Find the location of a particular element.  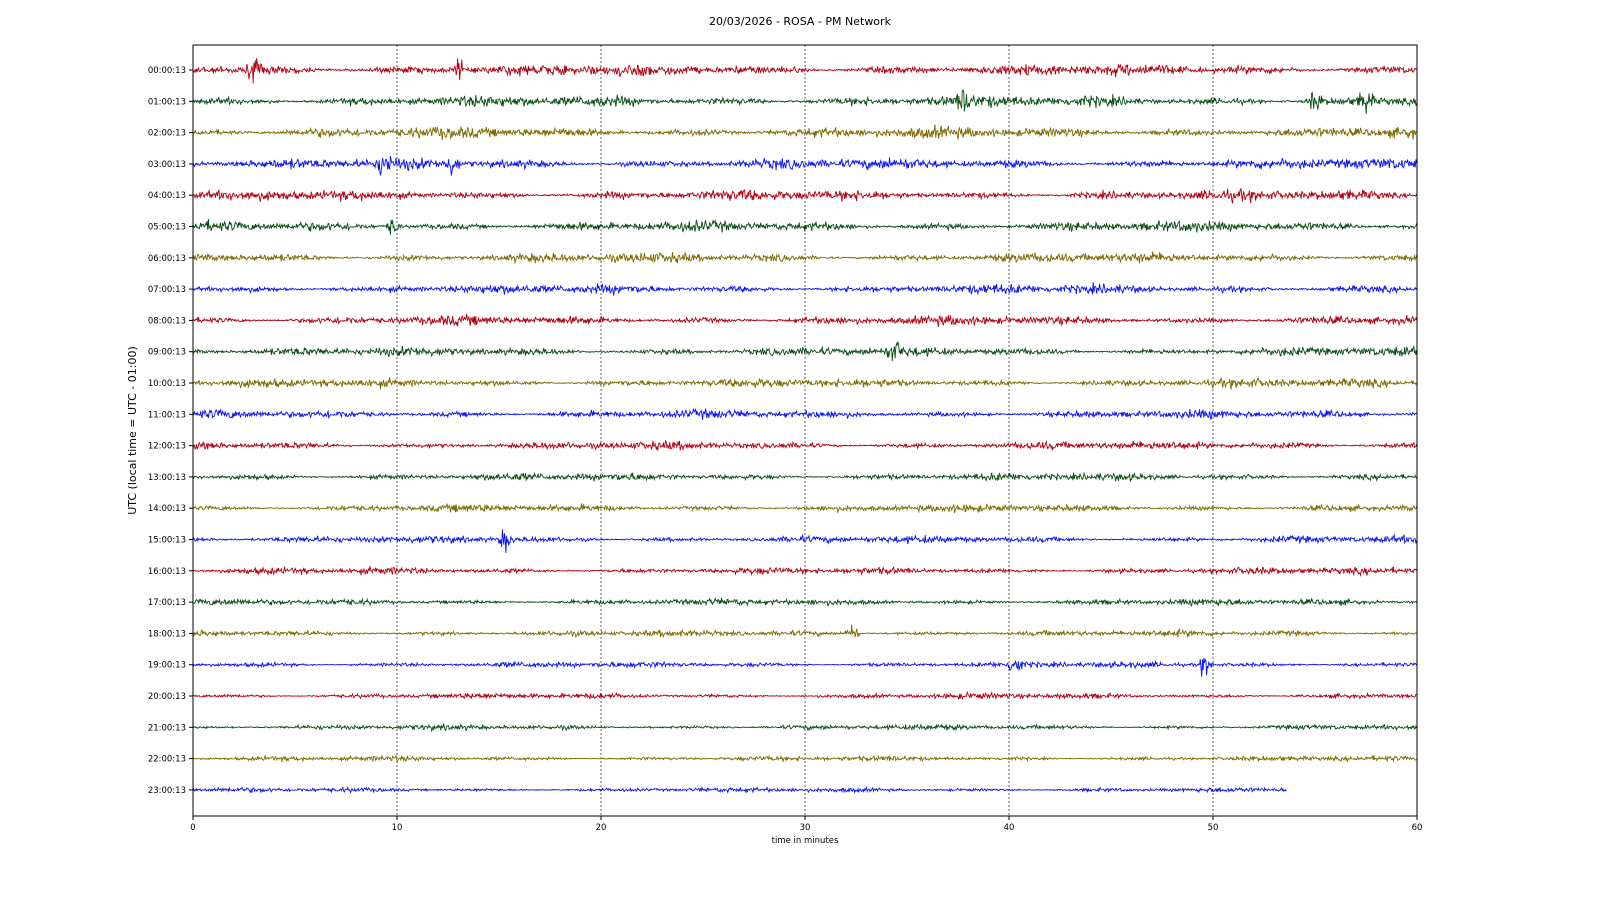

x-tick-label: 30 is located at coordinates (805, 828).